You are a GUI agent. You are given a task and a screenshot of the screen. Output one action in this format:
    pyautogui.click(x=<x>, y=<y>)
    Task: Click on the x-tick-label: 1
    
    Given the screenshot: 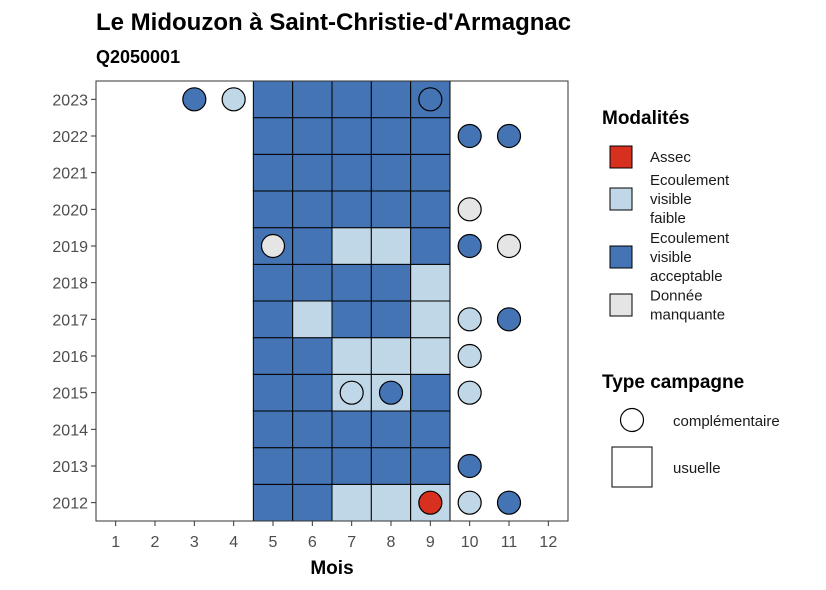 What is the action you would take?
    pyautogui.click(x=115, y=542)
    